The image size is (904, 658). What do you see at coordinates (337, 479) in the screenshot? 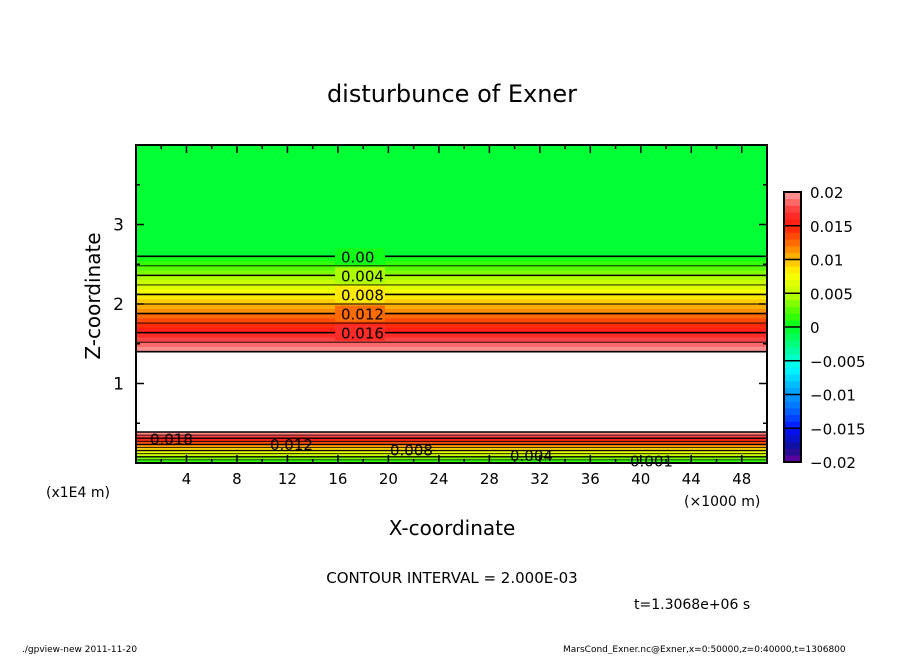
I see `x-tick-label: 16` at bounding box center [337, 479].